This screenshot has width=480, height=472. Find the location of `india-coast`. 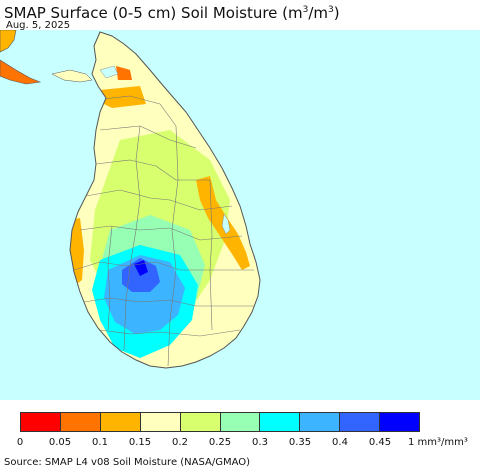

india-coast is located at coordinates (8, 41).